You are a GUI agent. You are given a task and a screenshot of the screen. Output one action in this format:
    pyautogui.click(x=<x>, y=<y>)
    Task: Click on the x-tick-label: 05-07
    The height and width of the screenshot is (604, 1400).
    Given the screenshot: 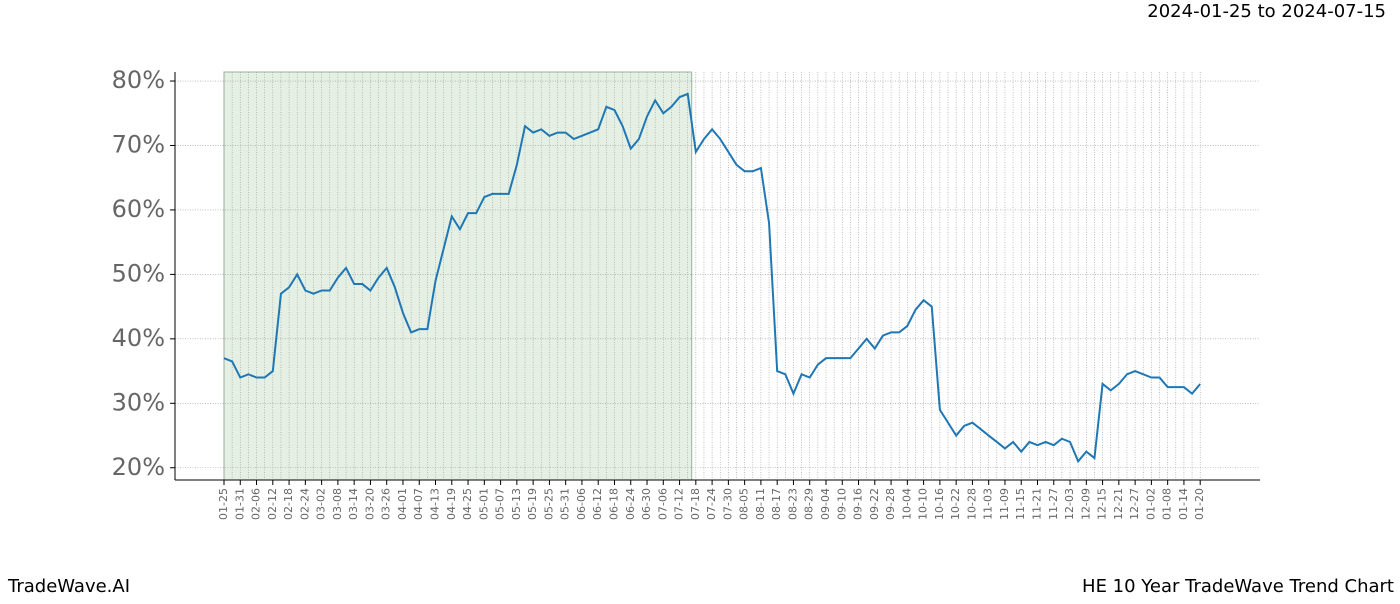 What is the action you would take?
    pyautogui.click(x=500, y=504)
    